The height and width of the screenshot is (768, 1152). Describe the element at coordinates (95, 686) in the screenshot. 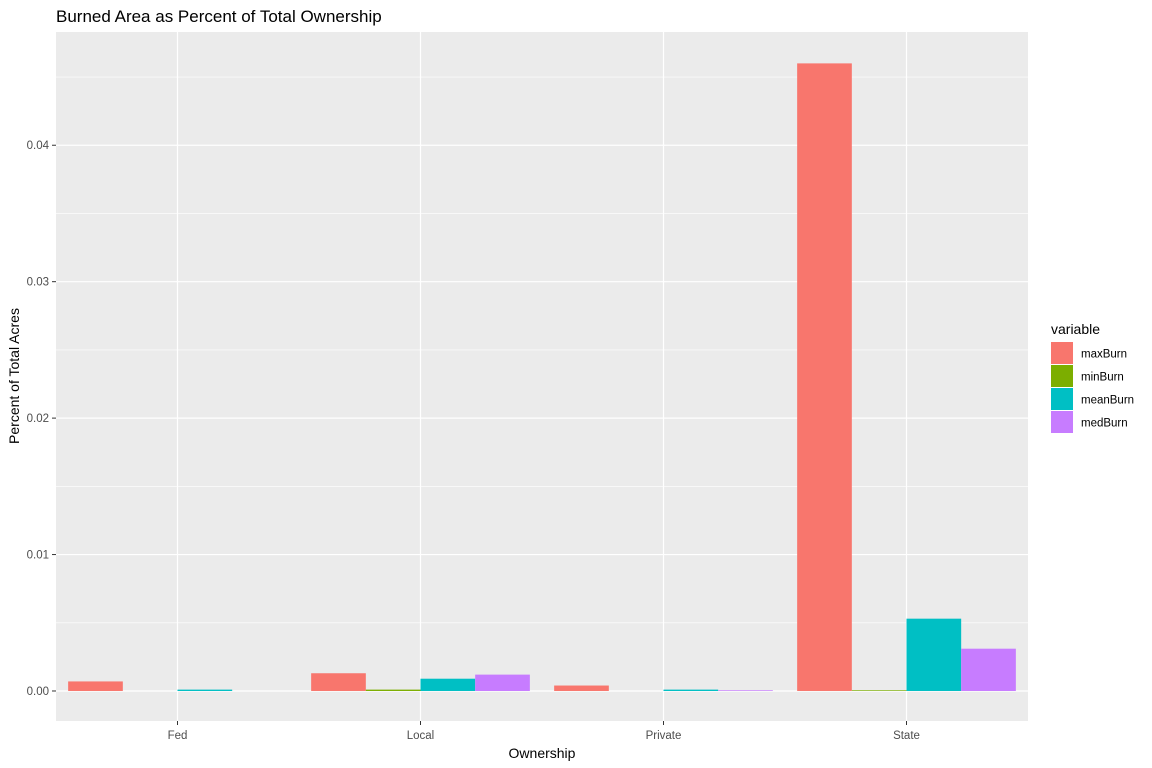

I see `bar-maxBurn-fed` at that location.